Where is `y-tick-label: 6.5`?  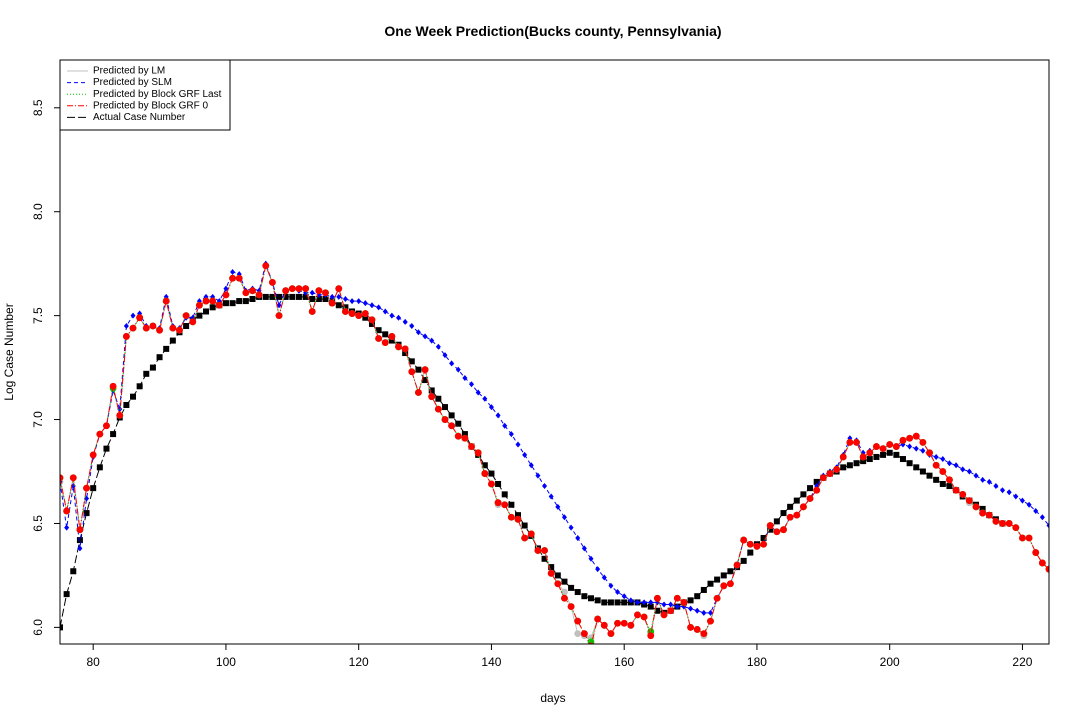
y-tick-label: 6.5 is located at coordinates (38, 523).